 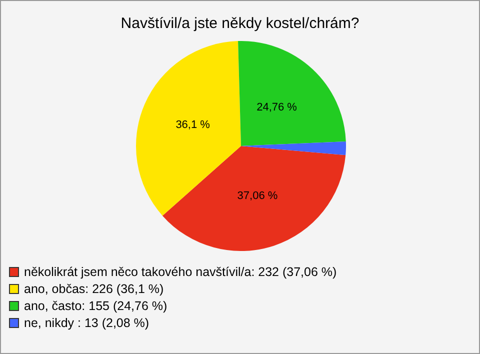 I want to click on data-label: 36,1 %, so click(x=193, y=125).